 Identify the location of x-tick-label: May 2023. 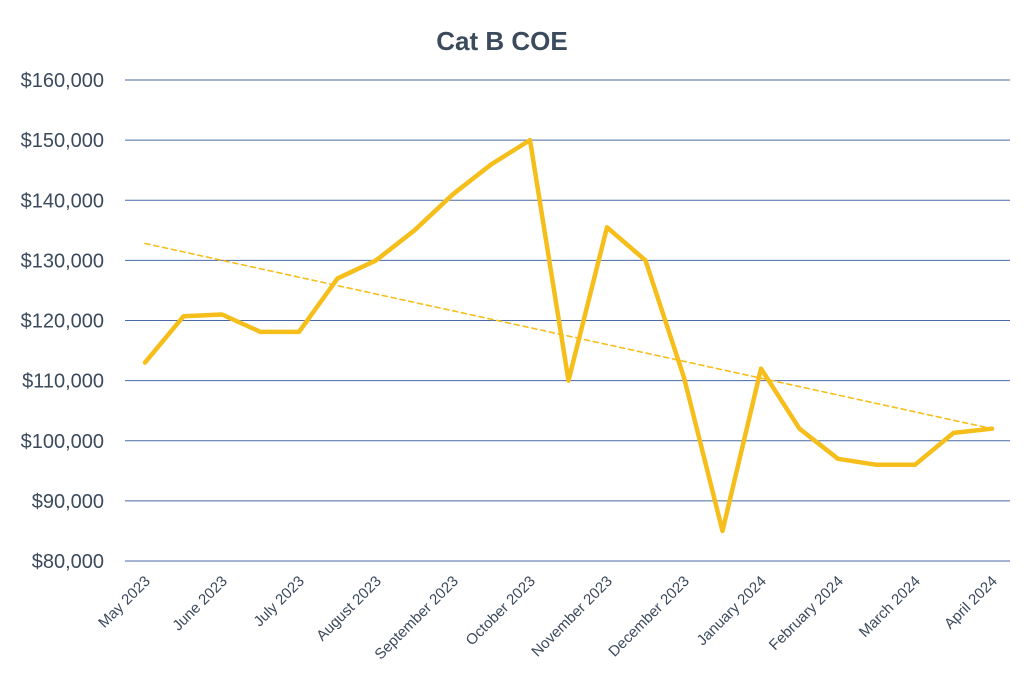
(124, 602).